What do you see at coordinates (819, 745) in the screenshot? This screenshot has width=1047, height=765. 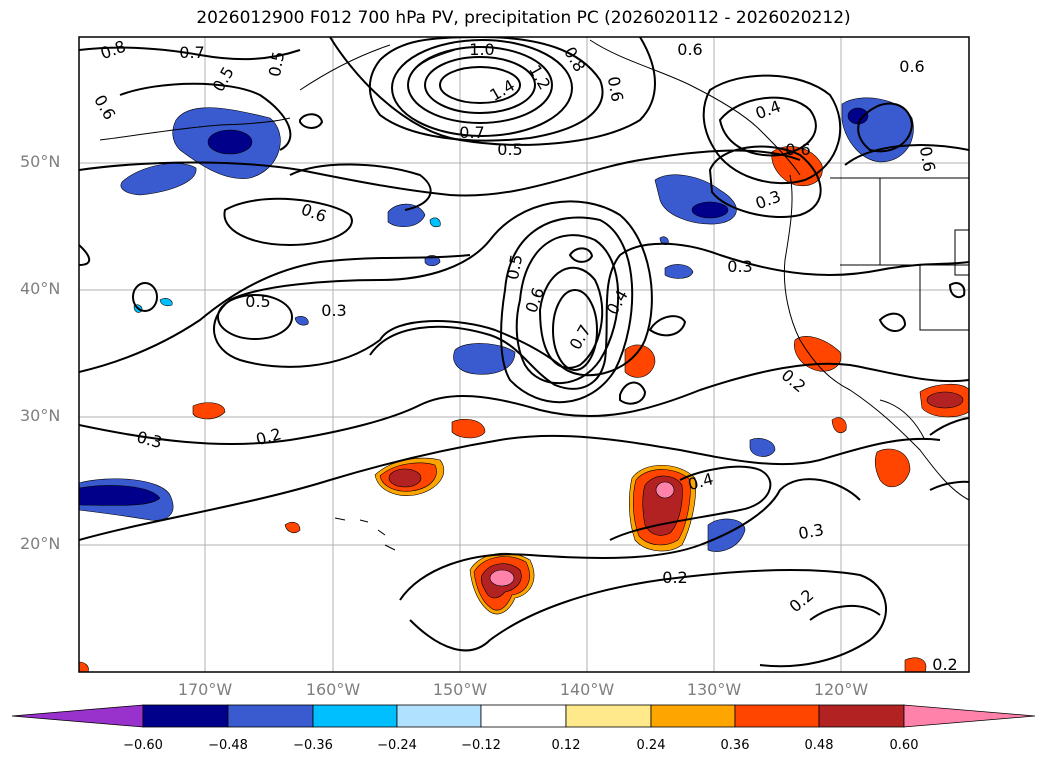 I see `colorbar-tick-label: 0.48` at bounding box center [819, 745].